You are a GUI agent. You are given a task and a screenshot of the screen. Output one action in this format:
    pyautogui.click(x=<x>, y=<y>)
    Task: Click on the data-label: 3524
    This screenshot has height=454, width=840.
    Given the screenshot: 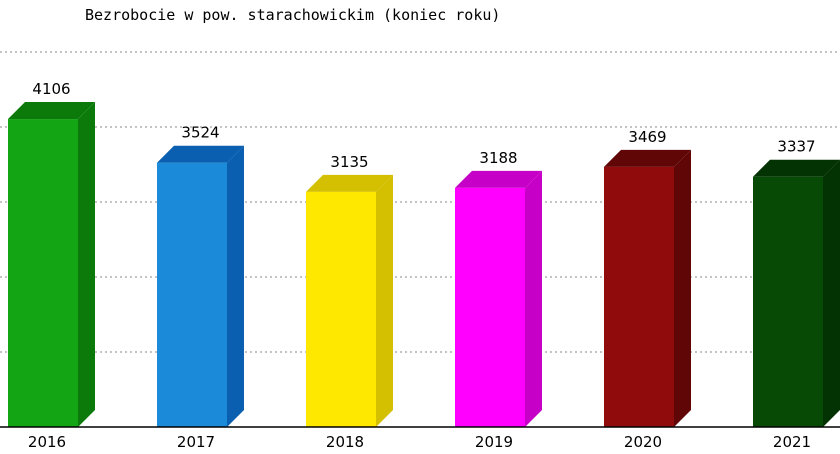 What is the action you would take?
    pyautogui.click(x=200, y=133)
    